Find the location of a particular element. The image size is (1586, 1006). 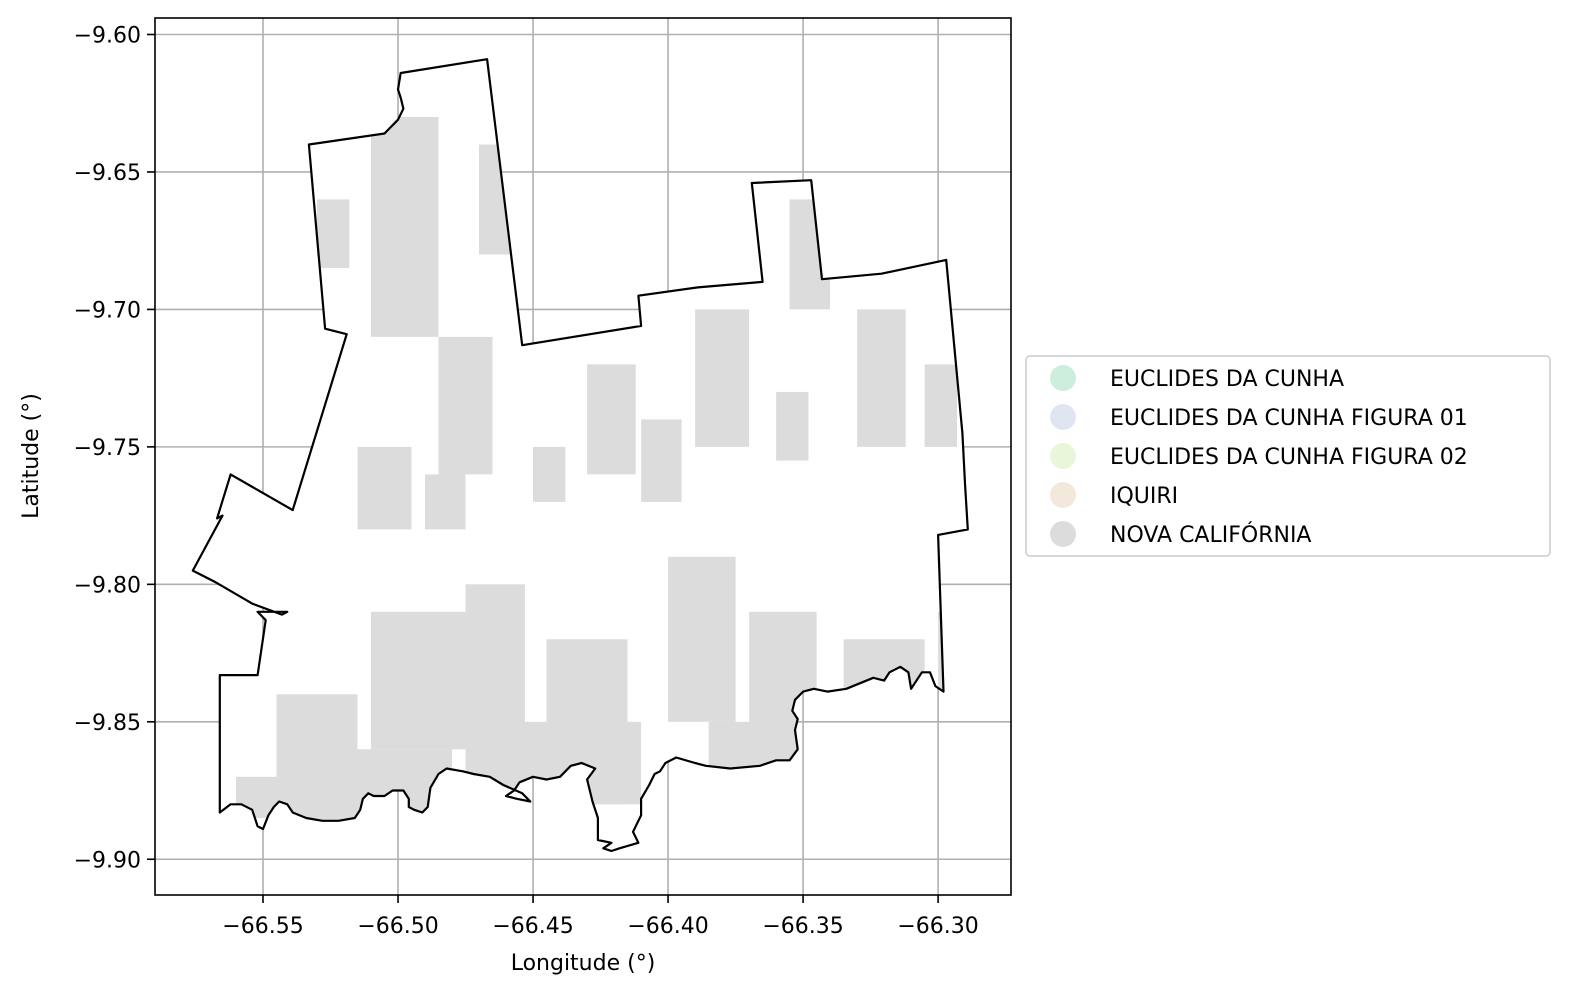

y-tick-label: −9.70 is located at coordinates (107, 310).